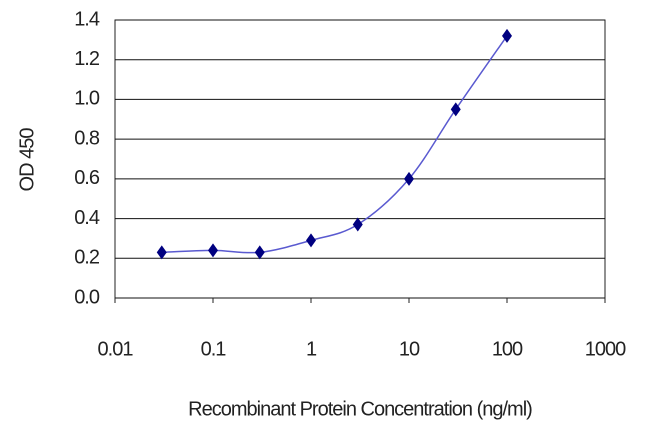  I want to click on x-tick-label: 1000, so click(605, 349).